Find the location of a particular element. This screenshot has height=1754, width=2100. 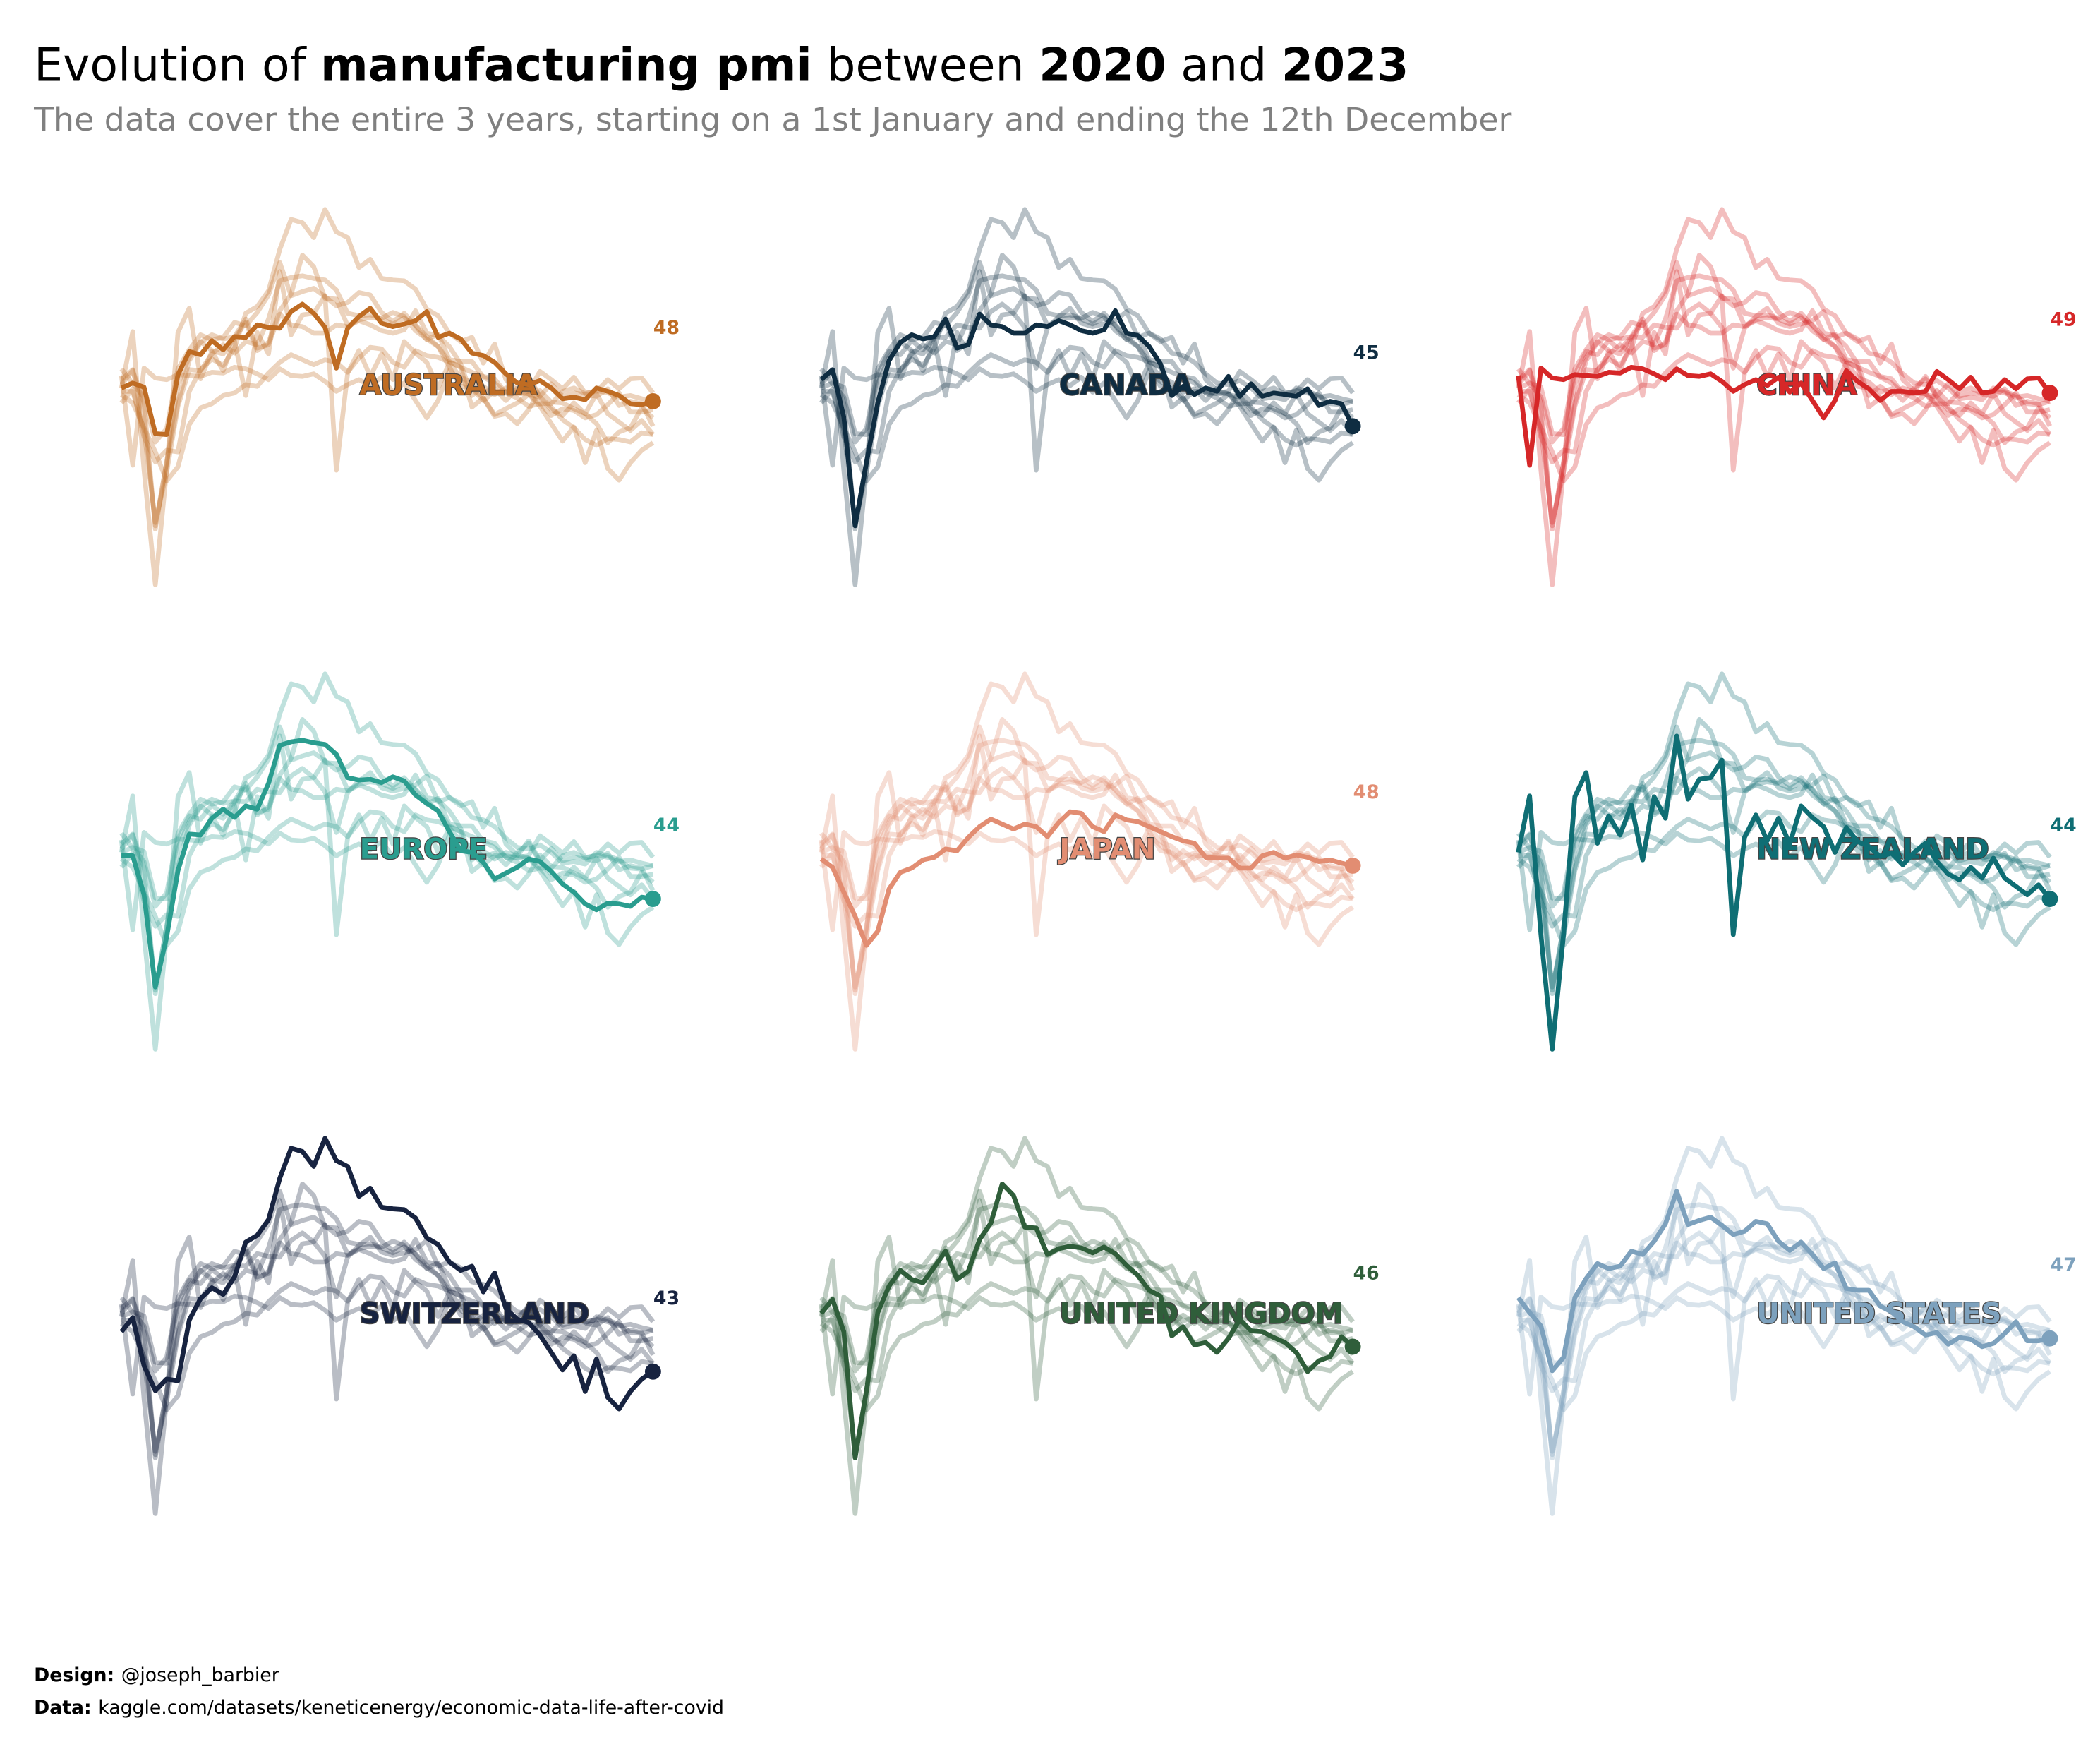

panel: UNITED KINGDOM 46 is located at coordinates (1099, 1326).